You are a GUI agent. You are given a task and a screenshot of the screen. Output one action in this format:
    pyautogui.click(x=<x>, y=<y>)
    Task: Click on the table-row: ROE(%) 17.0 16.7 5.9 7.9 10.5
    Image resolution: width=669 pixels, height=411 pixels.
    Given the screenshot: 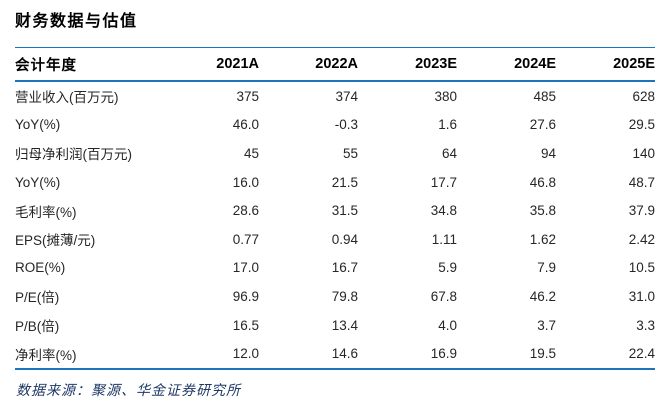 What is the action you would take?
    pyautogui.click(x=335, y=268)
    